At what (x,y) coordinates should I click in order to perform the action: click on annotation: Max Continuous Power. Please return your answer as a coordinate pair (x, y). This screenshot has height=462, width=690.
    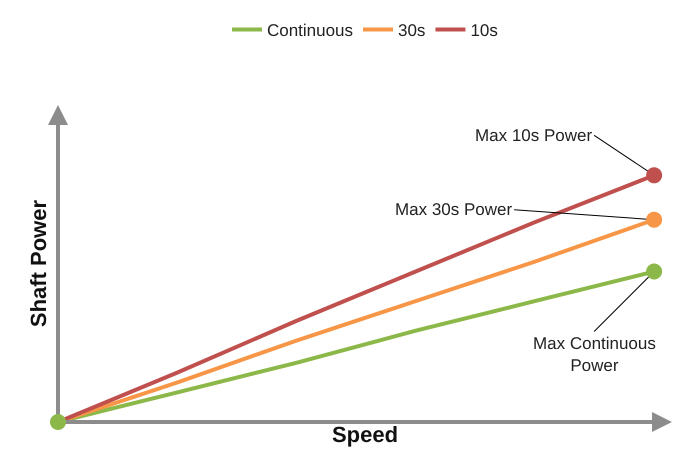
    Looking at the image, I should click on (594, 355).